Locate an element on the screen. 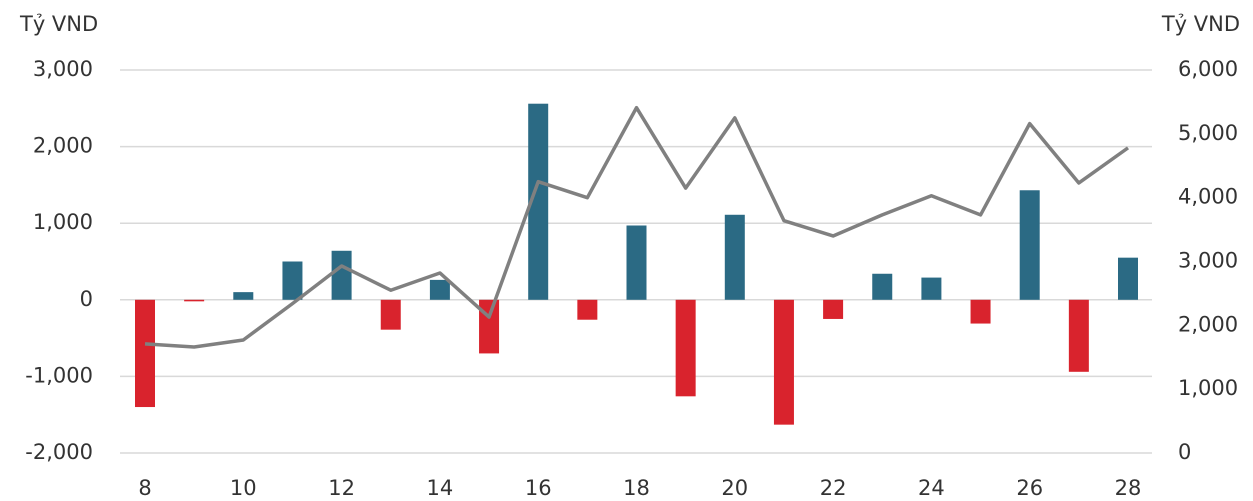  y2-tick-label: 2,000 is located at coordinates (1208, 324).